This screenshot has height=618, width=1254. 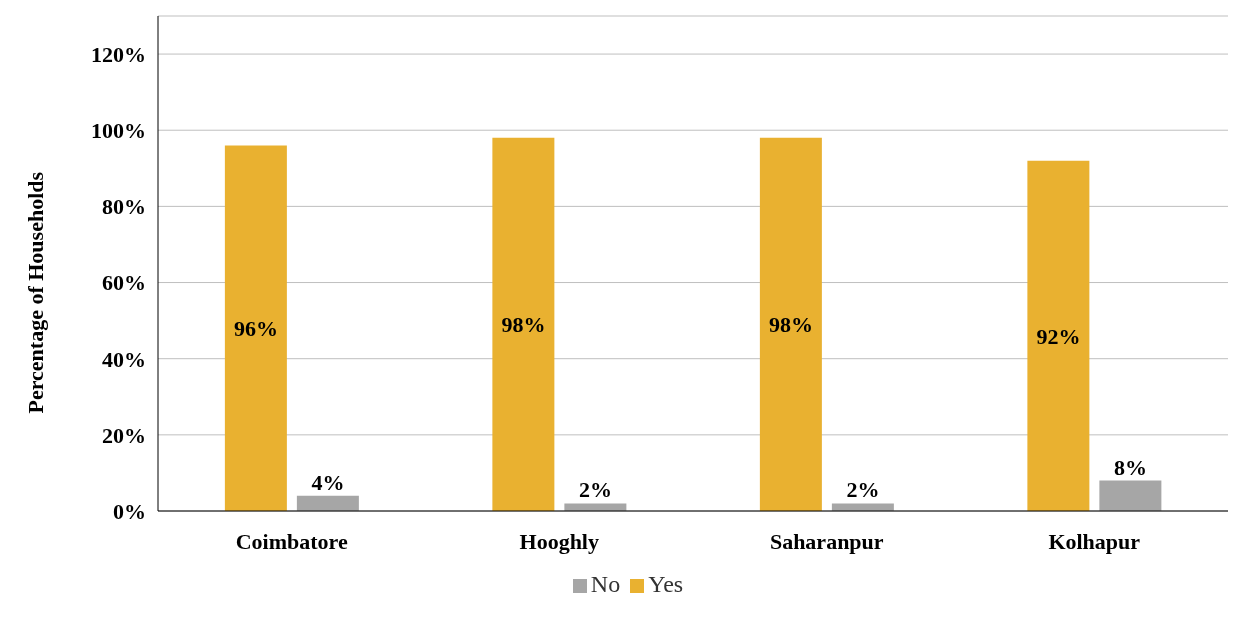 What do you see at coordinates (118, 131) in the screenshot?
I see `y-tick-label: 100%` at bounding box center [118, 131].